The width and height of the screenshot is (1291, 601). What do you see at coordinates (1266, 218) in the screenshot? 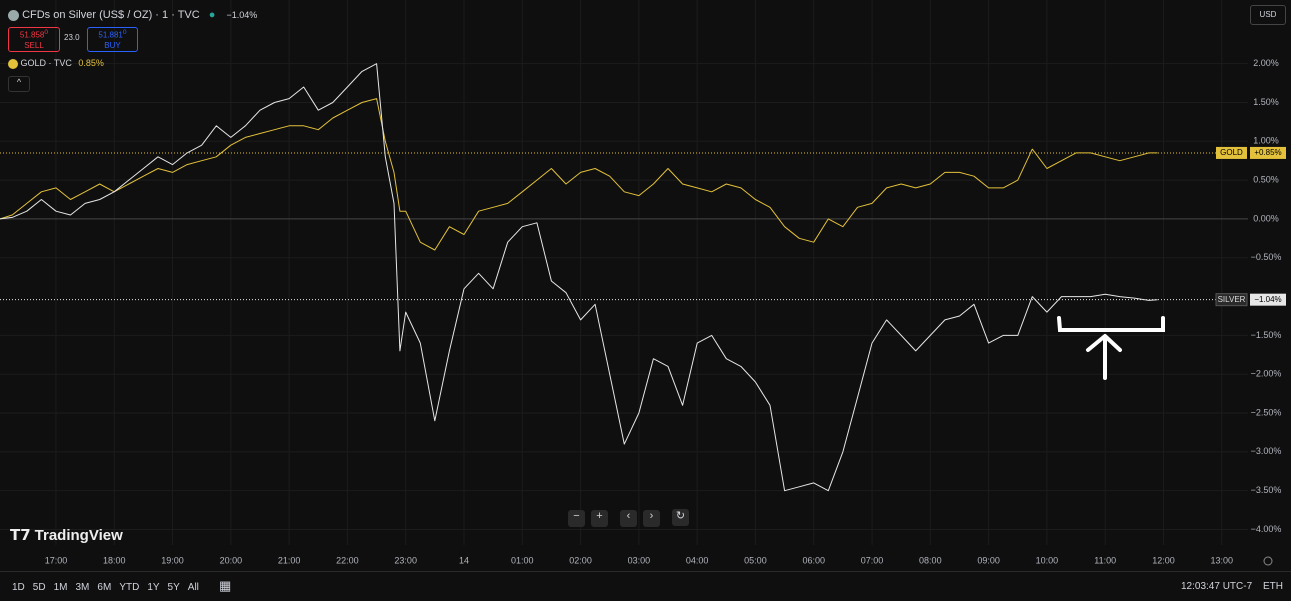
I see `y-tick-label: 0.00%` at bounding box center [1266, 218].